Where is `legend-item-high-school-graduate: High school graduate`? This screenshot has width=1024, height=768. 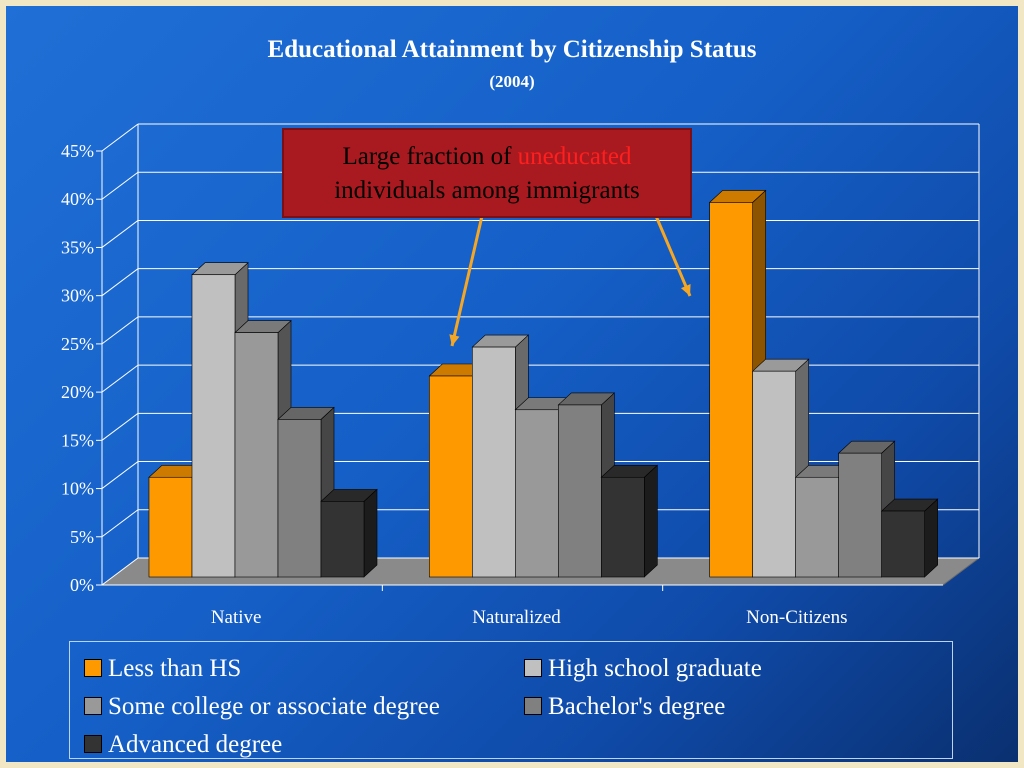
legend-item-high-school-graduate: High school graduate is located at coordinates (643, 669).